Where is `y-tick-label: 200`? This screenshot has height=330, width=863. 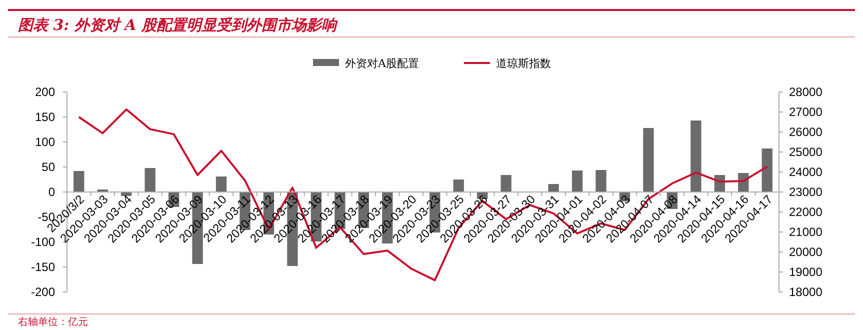 y-tick-label: 200 is located at coordinates (45, 92).